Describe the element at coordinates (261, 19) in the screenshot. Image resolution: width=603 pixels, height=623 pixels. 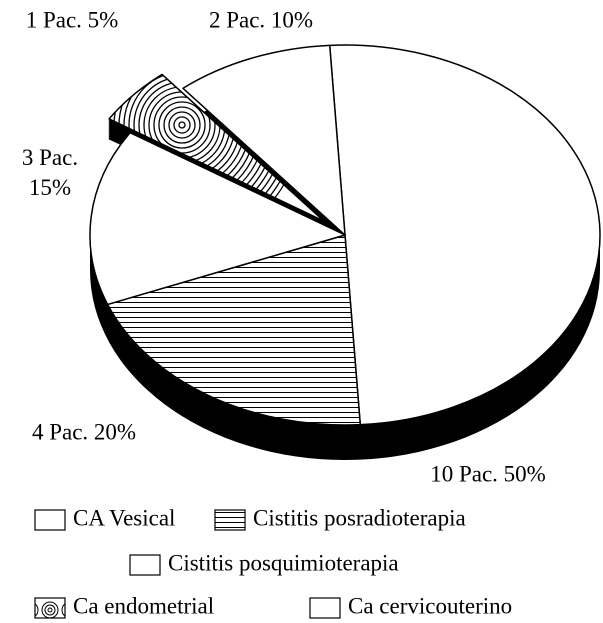
I see `data-label: 2 Pac. 10%` at that location.